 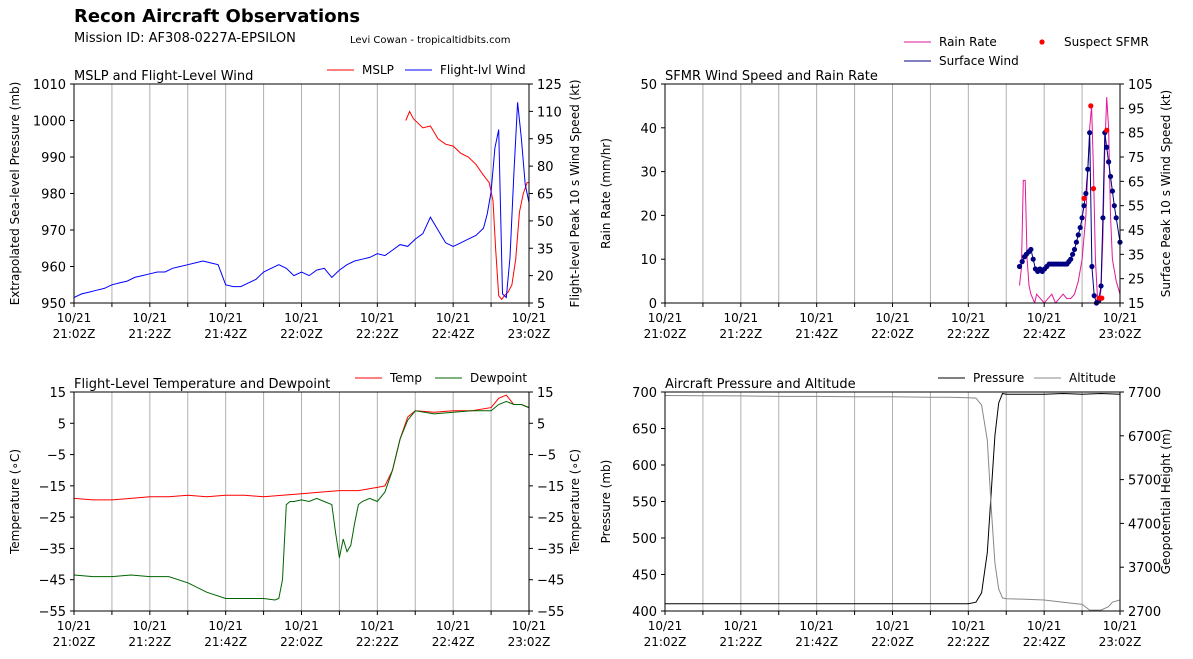 What do you see at coordinates (405, 378) in the screenshot?
I see `legend-label: Temp` at bounding box center [405, 378].